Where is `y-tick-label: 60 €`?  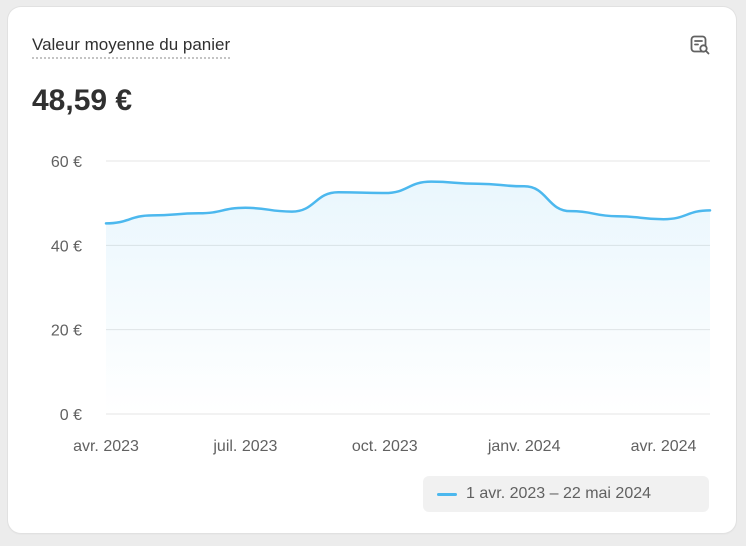
y-tick-label: 60 € is located at coordinates (66, 162).